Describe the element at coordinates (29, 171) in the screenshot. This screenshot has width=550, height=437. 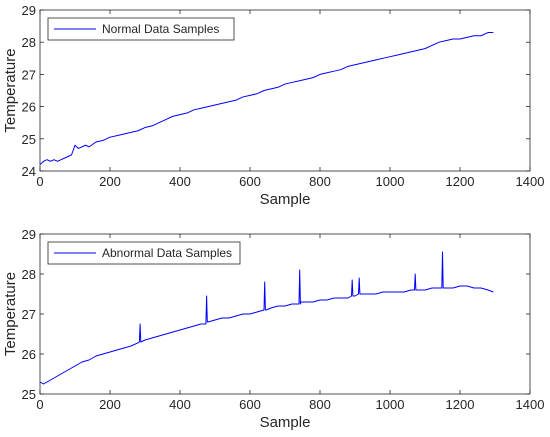
I see `y-tick-label: 24` at that location.